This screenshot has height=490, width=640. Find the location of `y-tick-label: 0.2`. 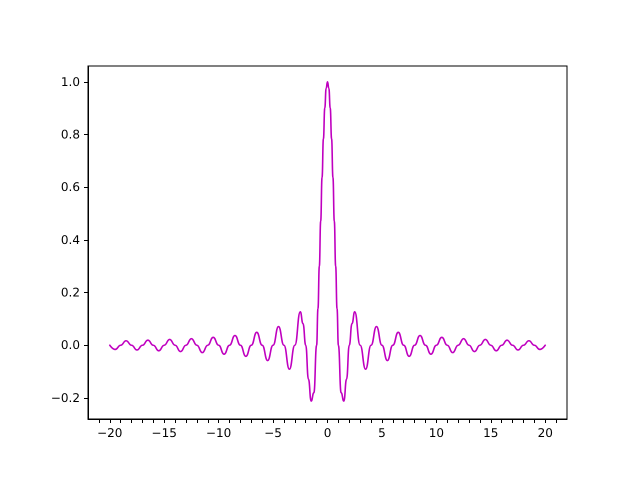

y-tick-label: 0.2 is located at coordinates (70, 293).